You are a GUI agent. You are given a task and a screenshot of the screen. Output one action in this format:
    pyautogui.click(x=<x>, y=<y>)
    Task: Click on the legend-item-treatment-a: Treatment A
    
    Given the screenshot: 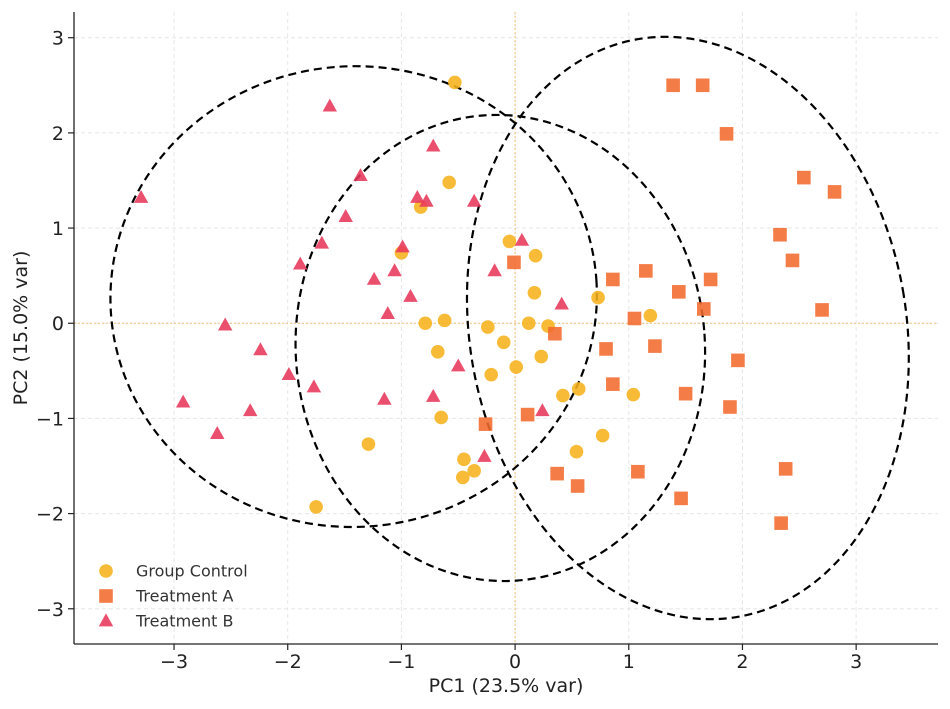 What is the action you would take?
    pyautogui.click(x=166, y=596)
    